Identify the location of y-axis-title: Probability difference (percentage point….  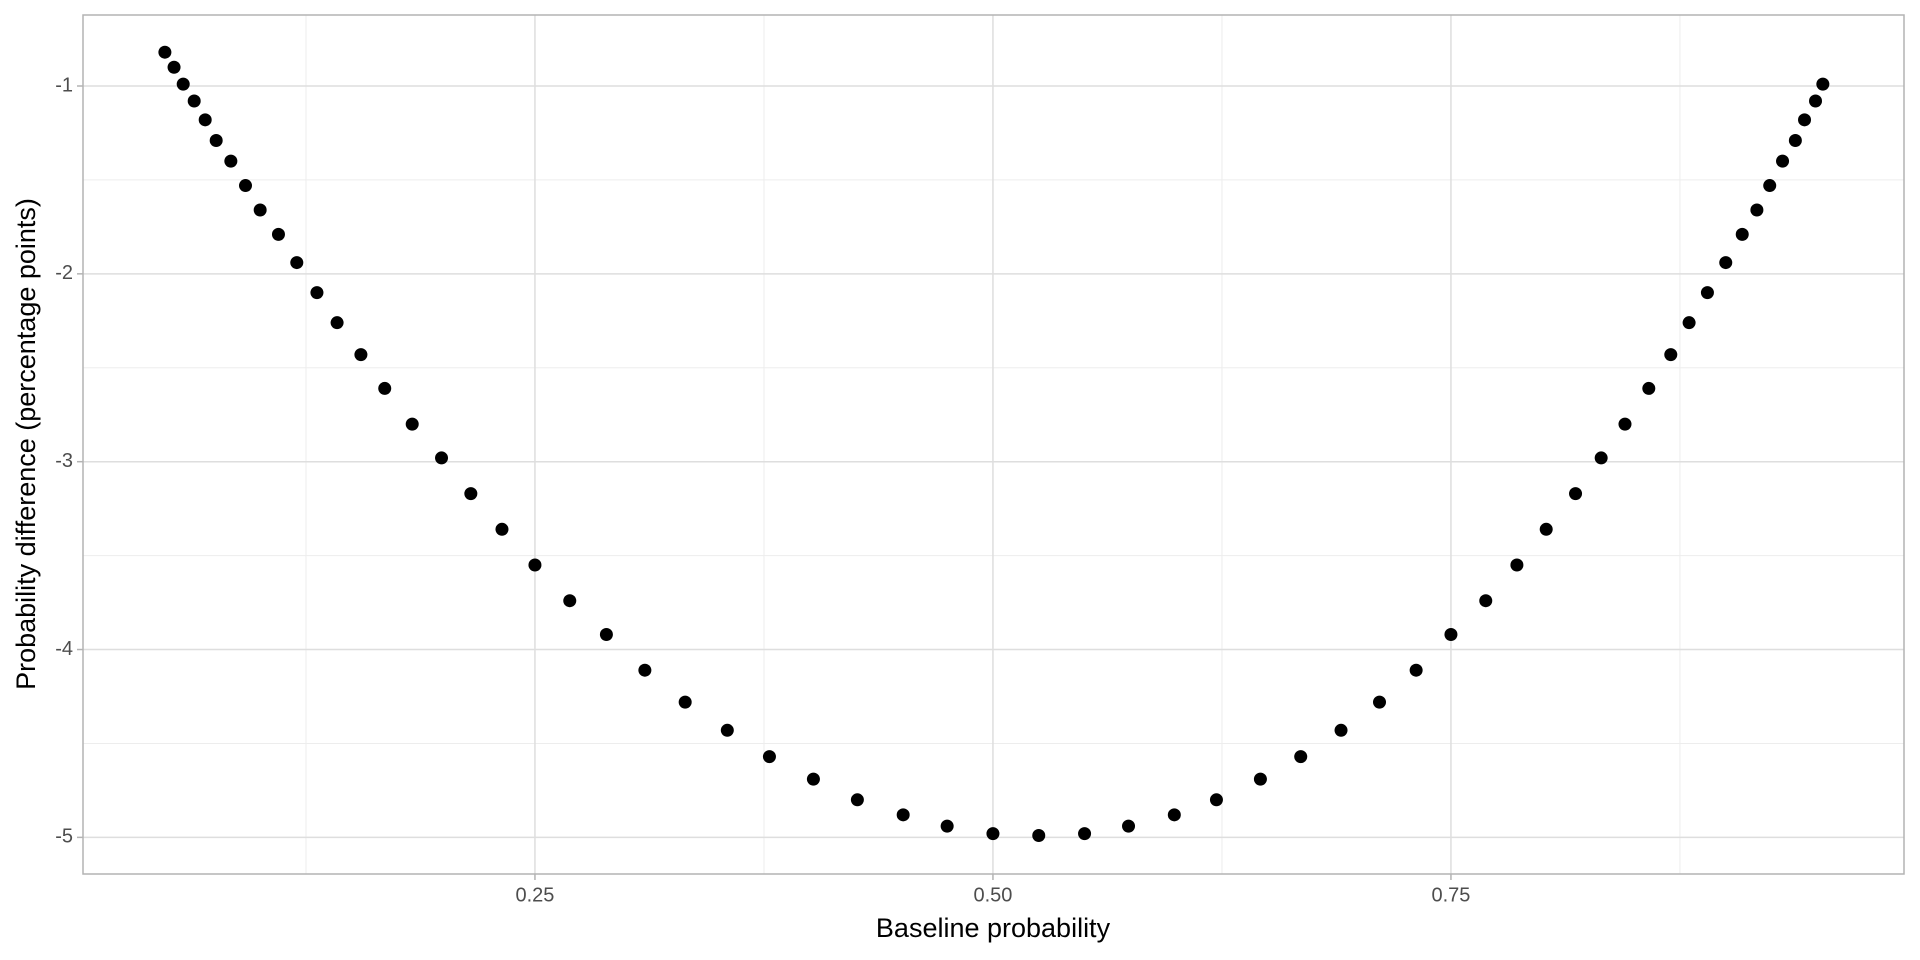
(26, 444).